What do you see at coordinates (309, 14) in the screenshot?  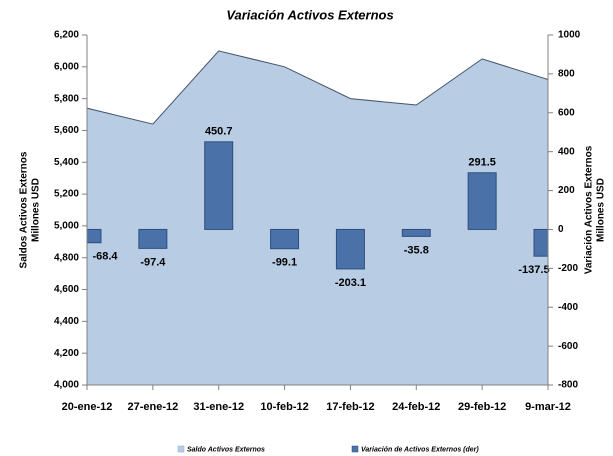 I see `chart-title: Variación Activos Externos` at bounding box center [309, 14].